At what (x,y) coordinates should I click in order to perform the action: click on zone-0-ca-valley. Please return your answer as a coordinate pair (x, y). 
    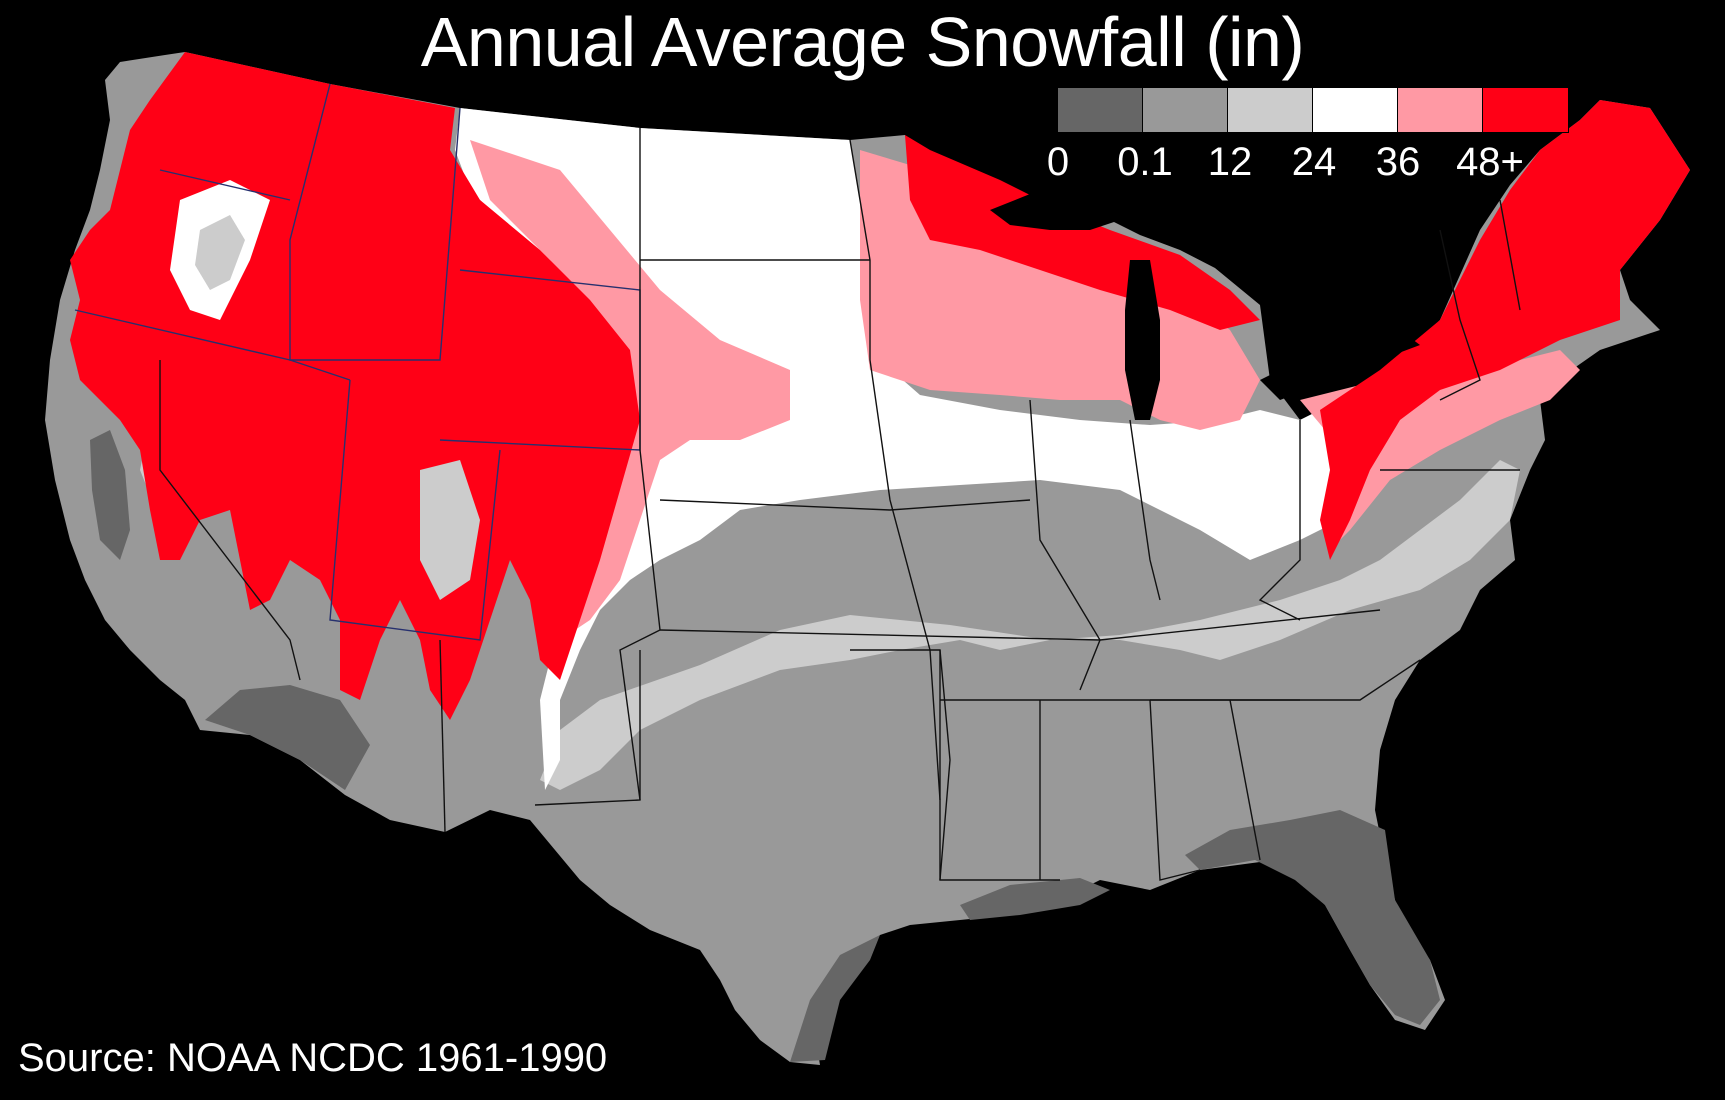
    Looking at the image, I should click on (110, 495).